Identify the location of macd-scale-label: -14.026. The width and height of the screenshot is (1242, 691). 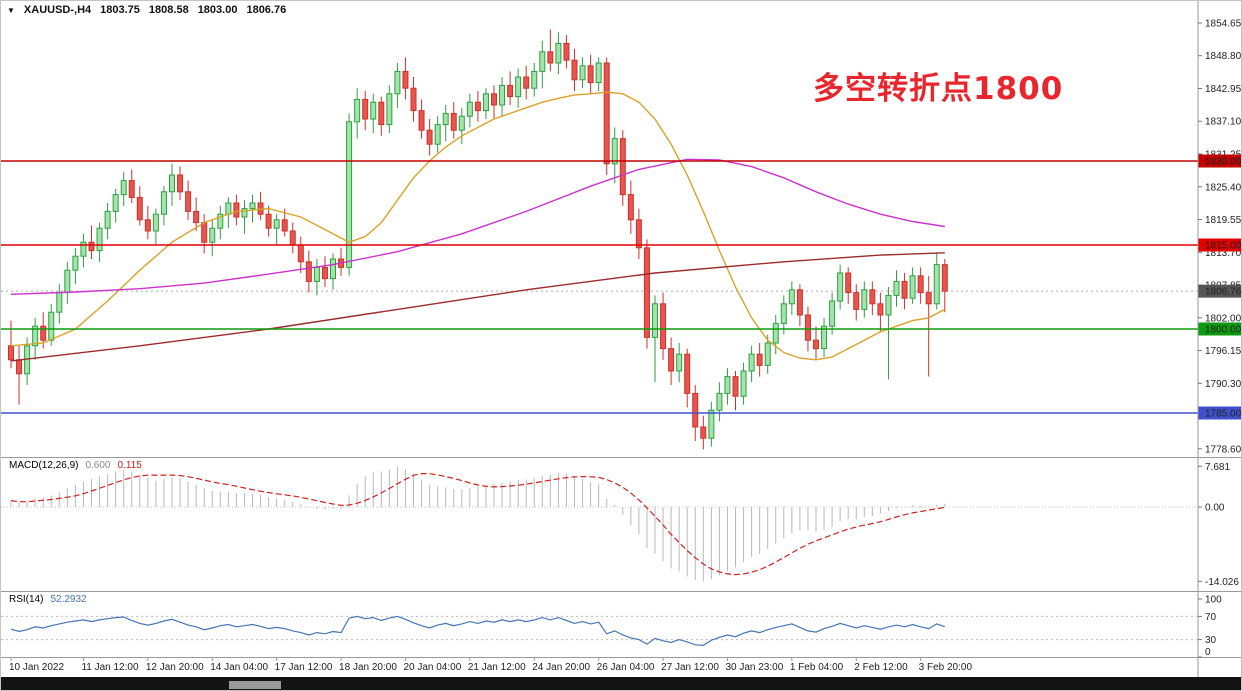
(1222, 582).